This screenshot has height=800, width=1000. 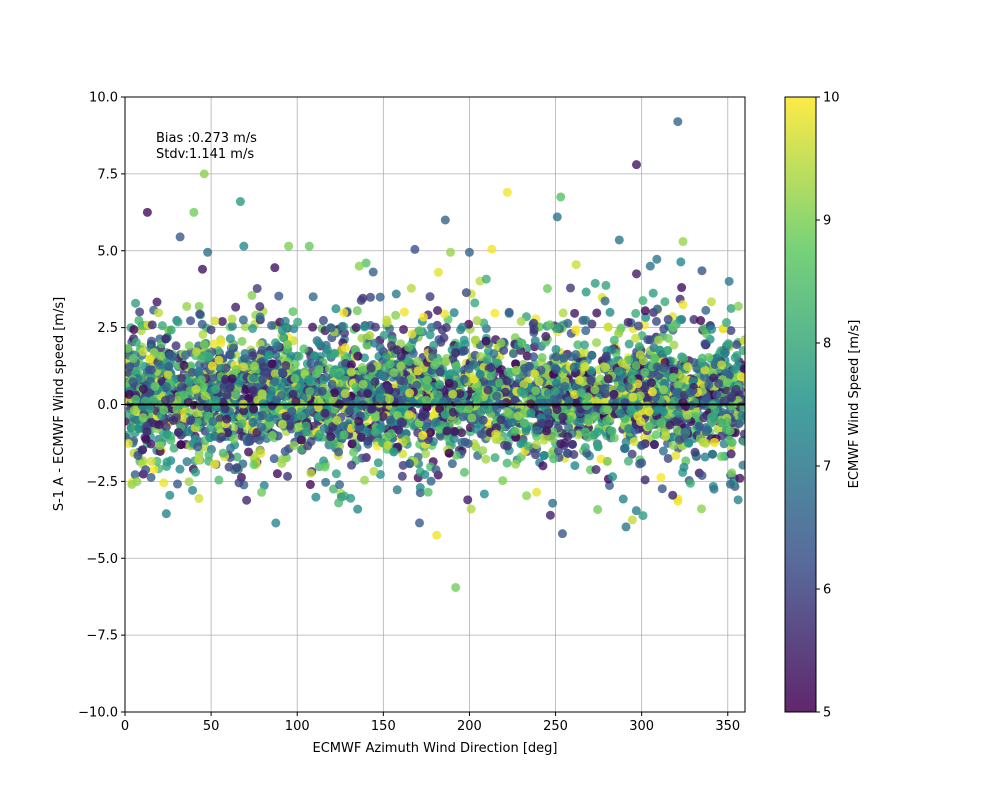 I want to click on x-tick-label: 100, so click(x=297, y=726).